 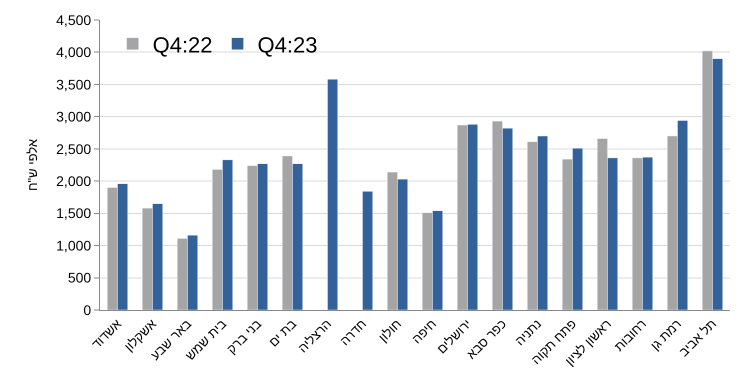 What do you see at coordinates (32, 165) in the screenshot?
I see `y-axis-title: אלפי ש"ח` at bounding box center [32, 165].